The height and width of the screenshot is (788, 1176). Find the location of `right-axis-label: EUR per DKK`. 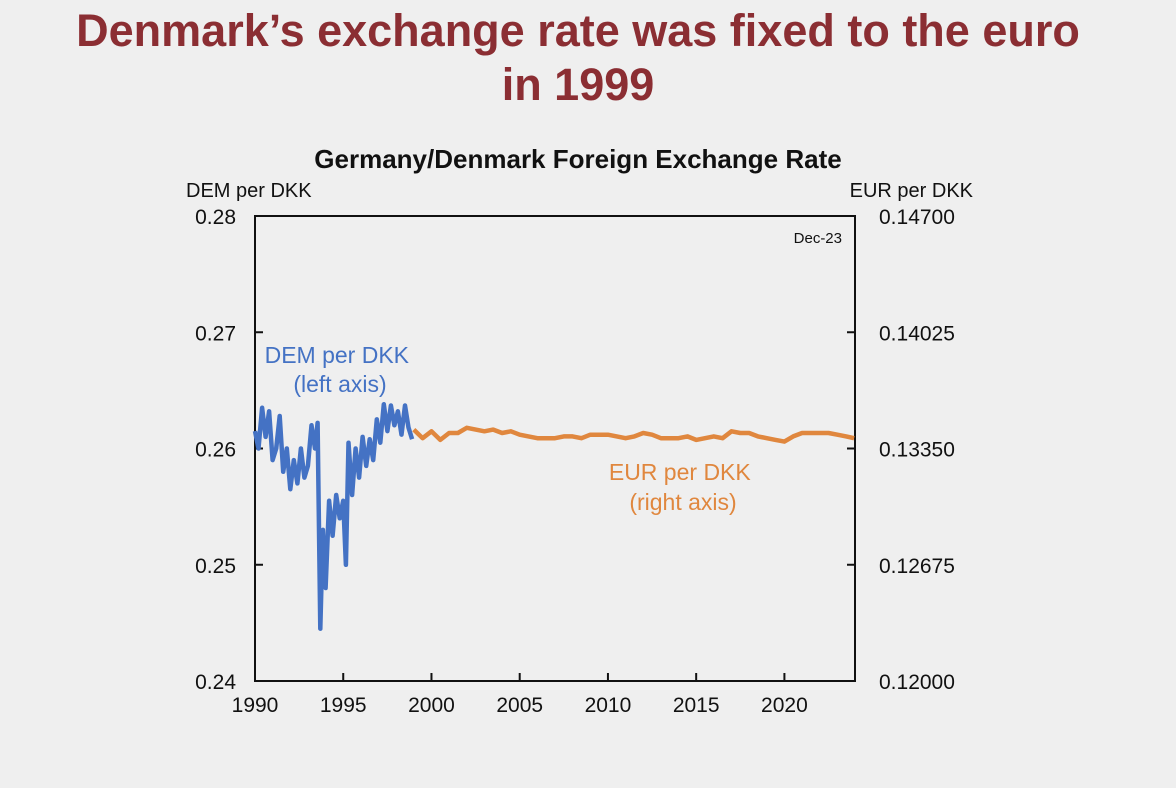

right-axis-label: EUR per DKK is located at coordinates (912, 191).